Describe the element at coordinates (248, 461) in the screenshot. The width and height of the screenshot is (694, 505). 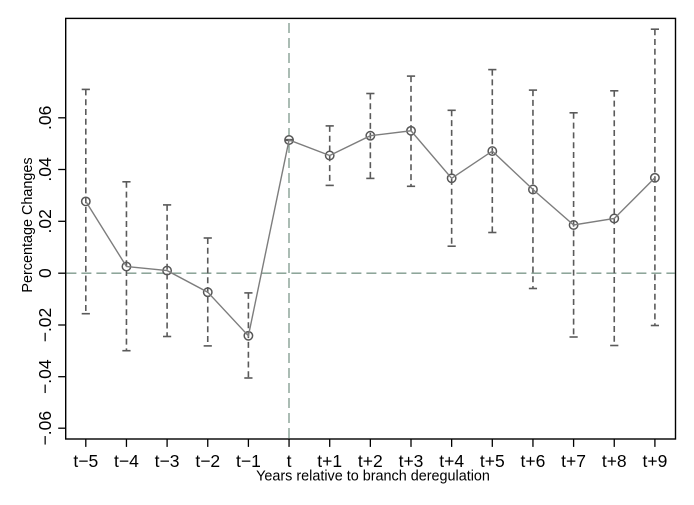
I see `svg-text: t−1` at that location.